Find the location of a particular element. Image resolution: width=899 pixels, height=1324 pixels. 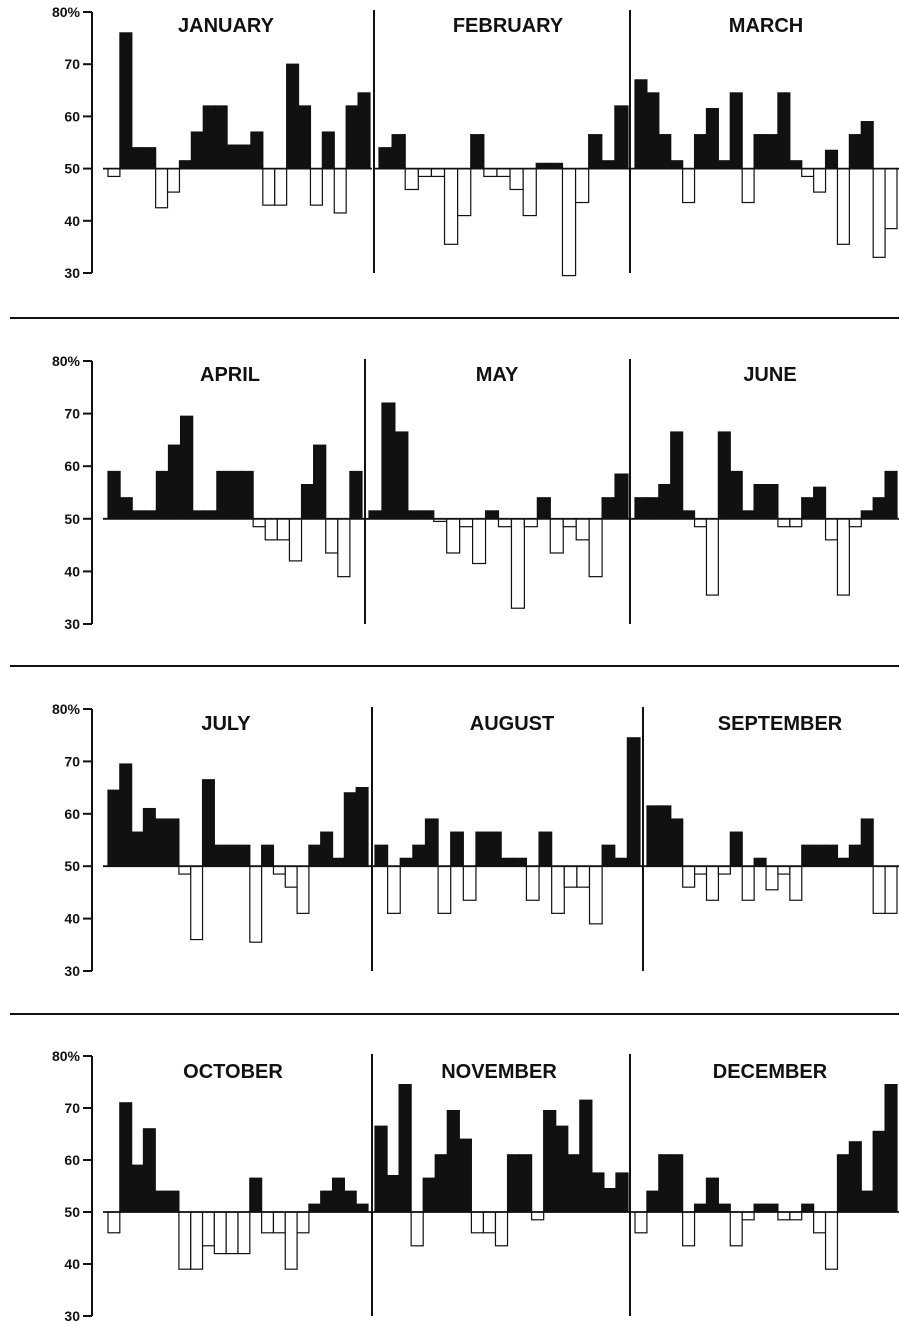

month-title: NOVEMBER is located at coordinates (499, 1072).